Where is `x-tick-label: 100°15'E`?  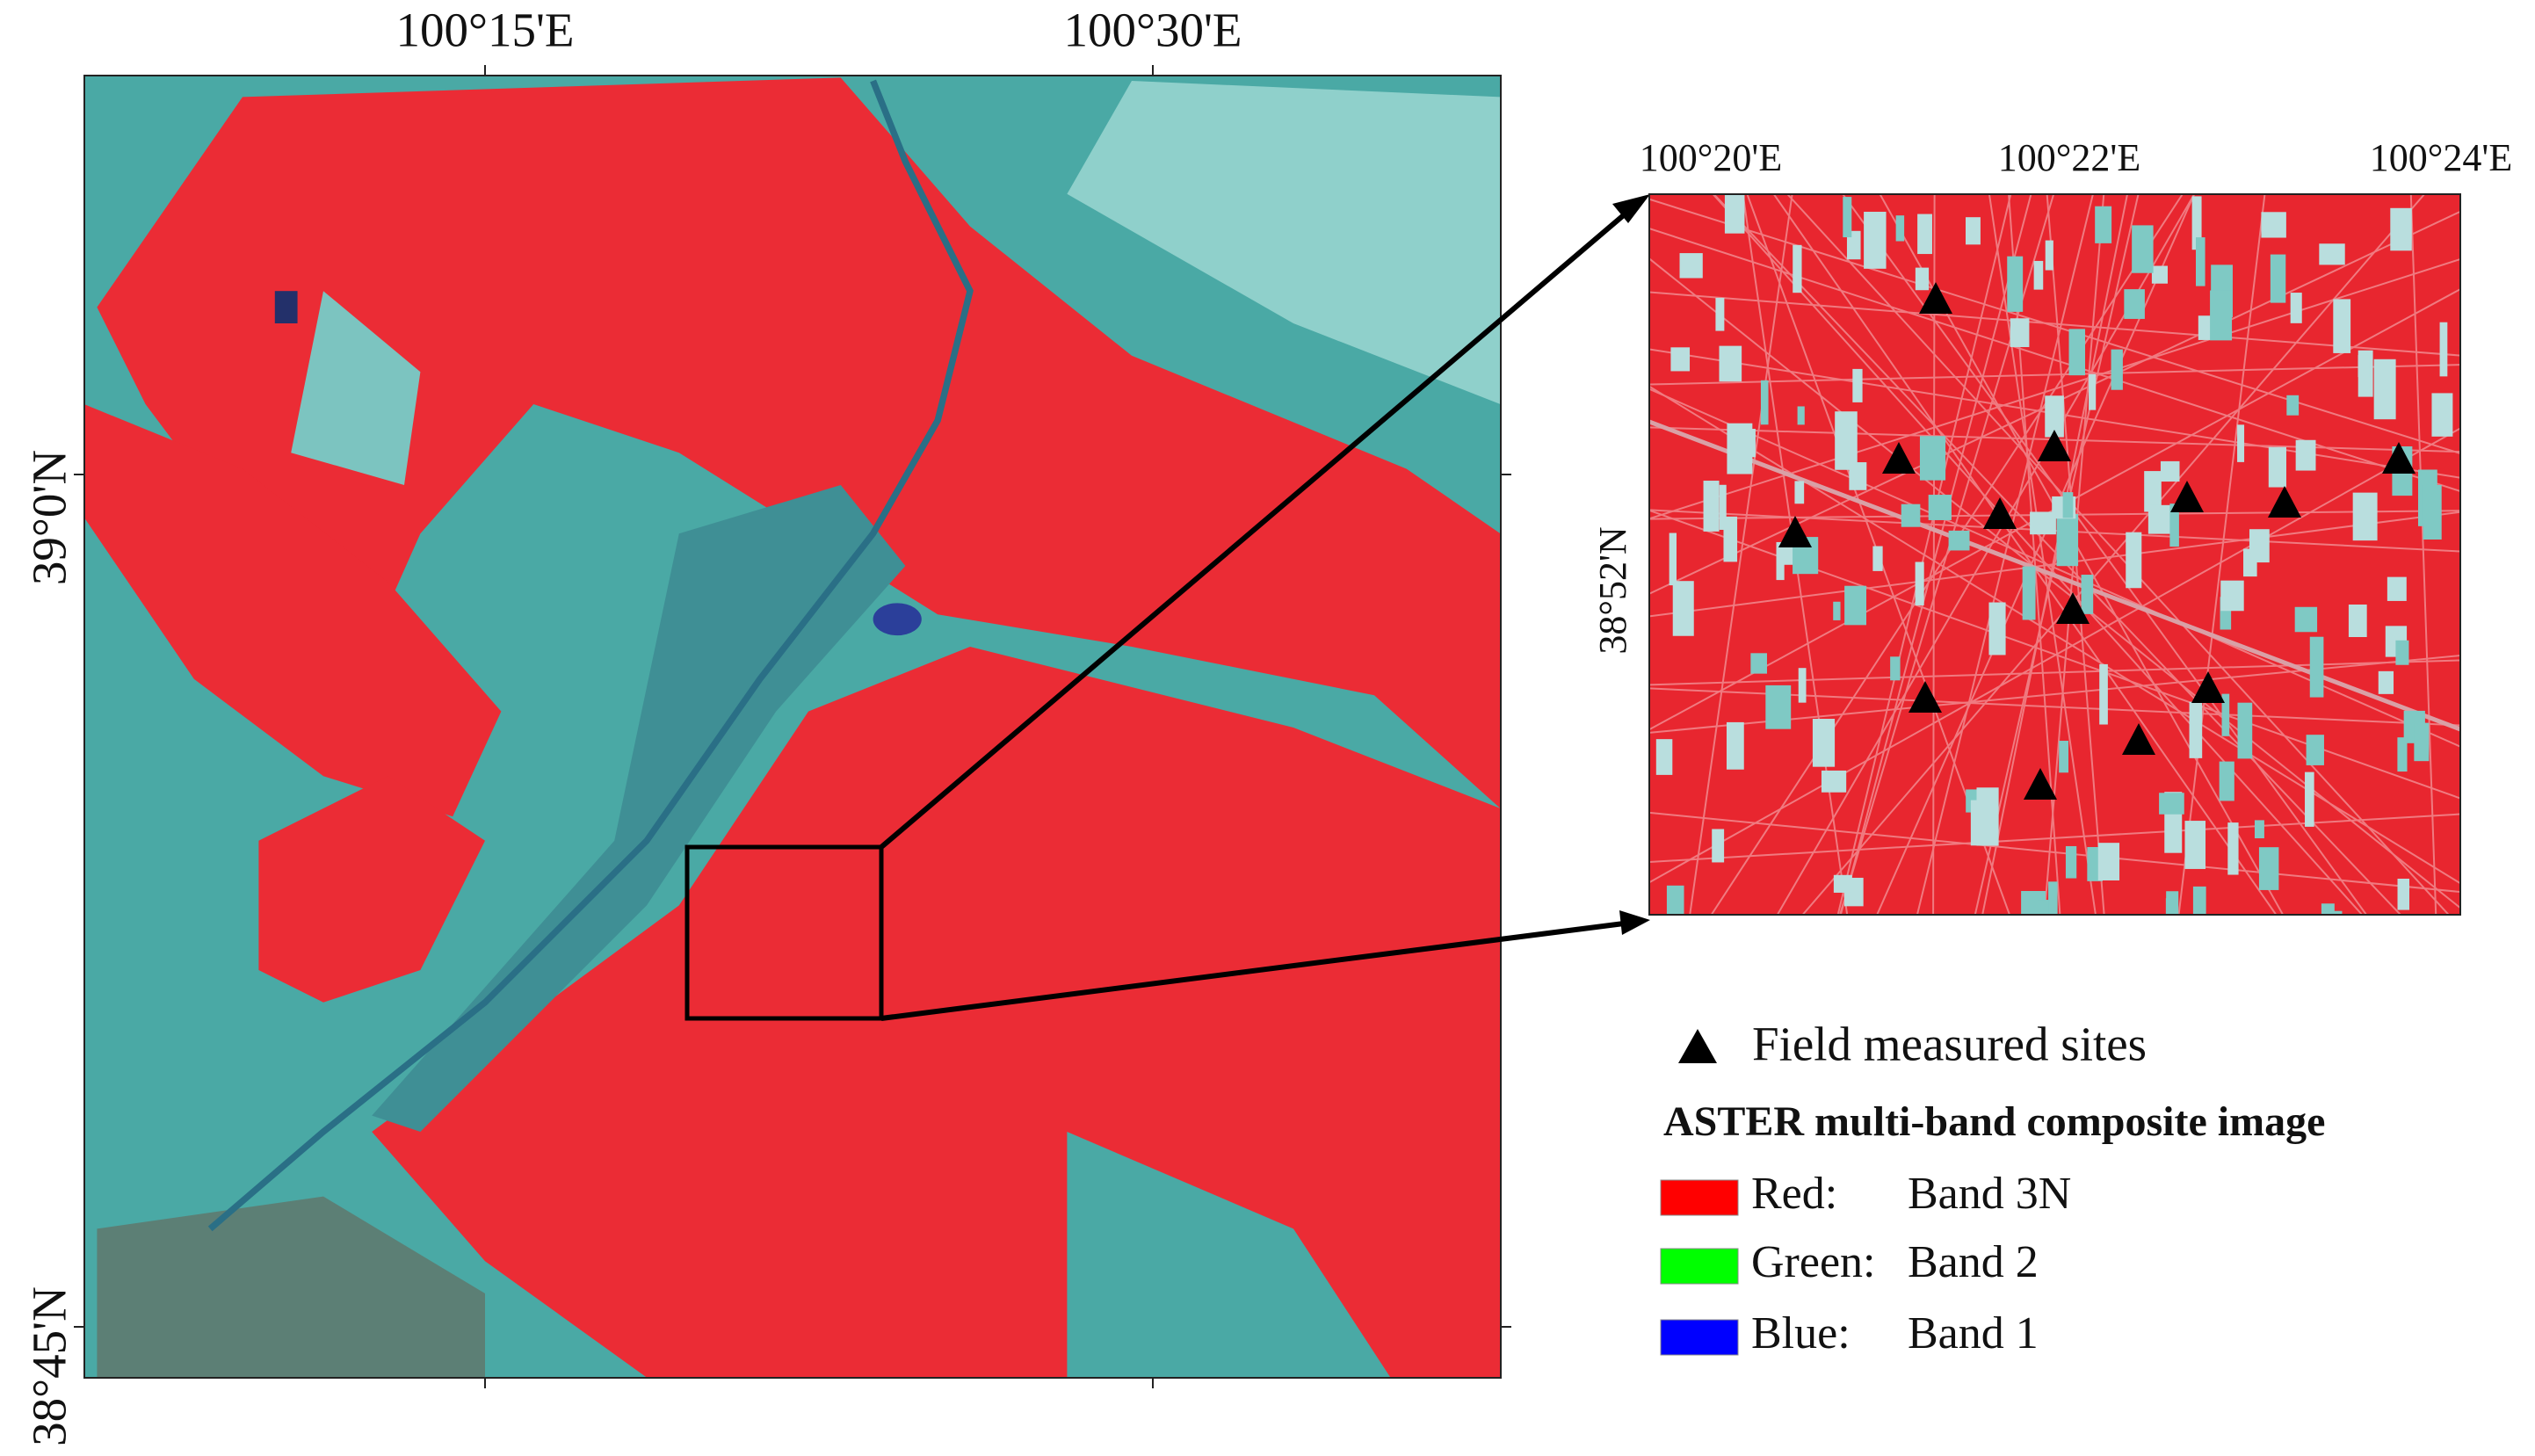
x-tick-label: 100°15'E is located at coordinates (484, 30).